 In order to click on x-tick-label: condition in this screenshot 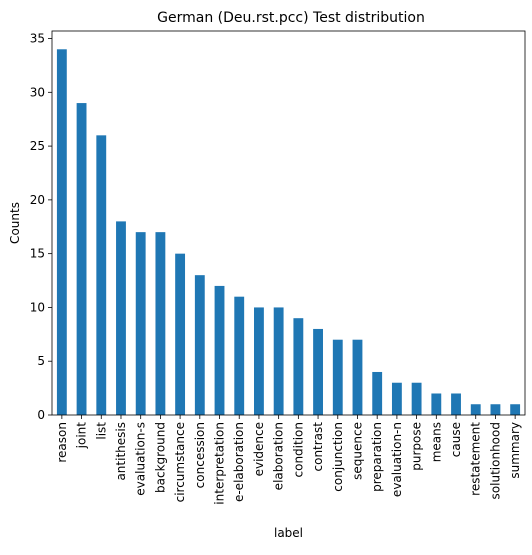, I will do `click(298, 449)`.